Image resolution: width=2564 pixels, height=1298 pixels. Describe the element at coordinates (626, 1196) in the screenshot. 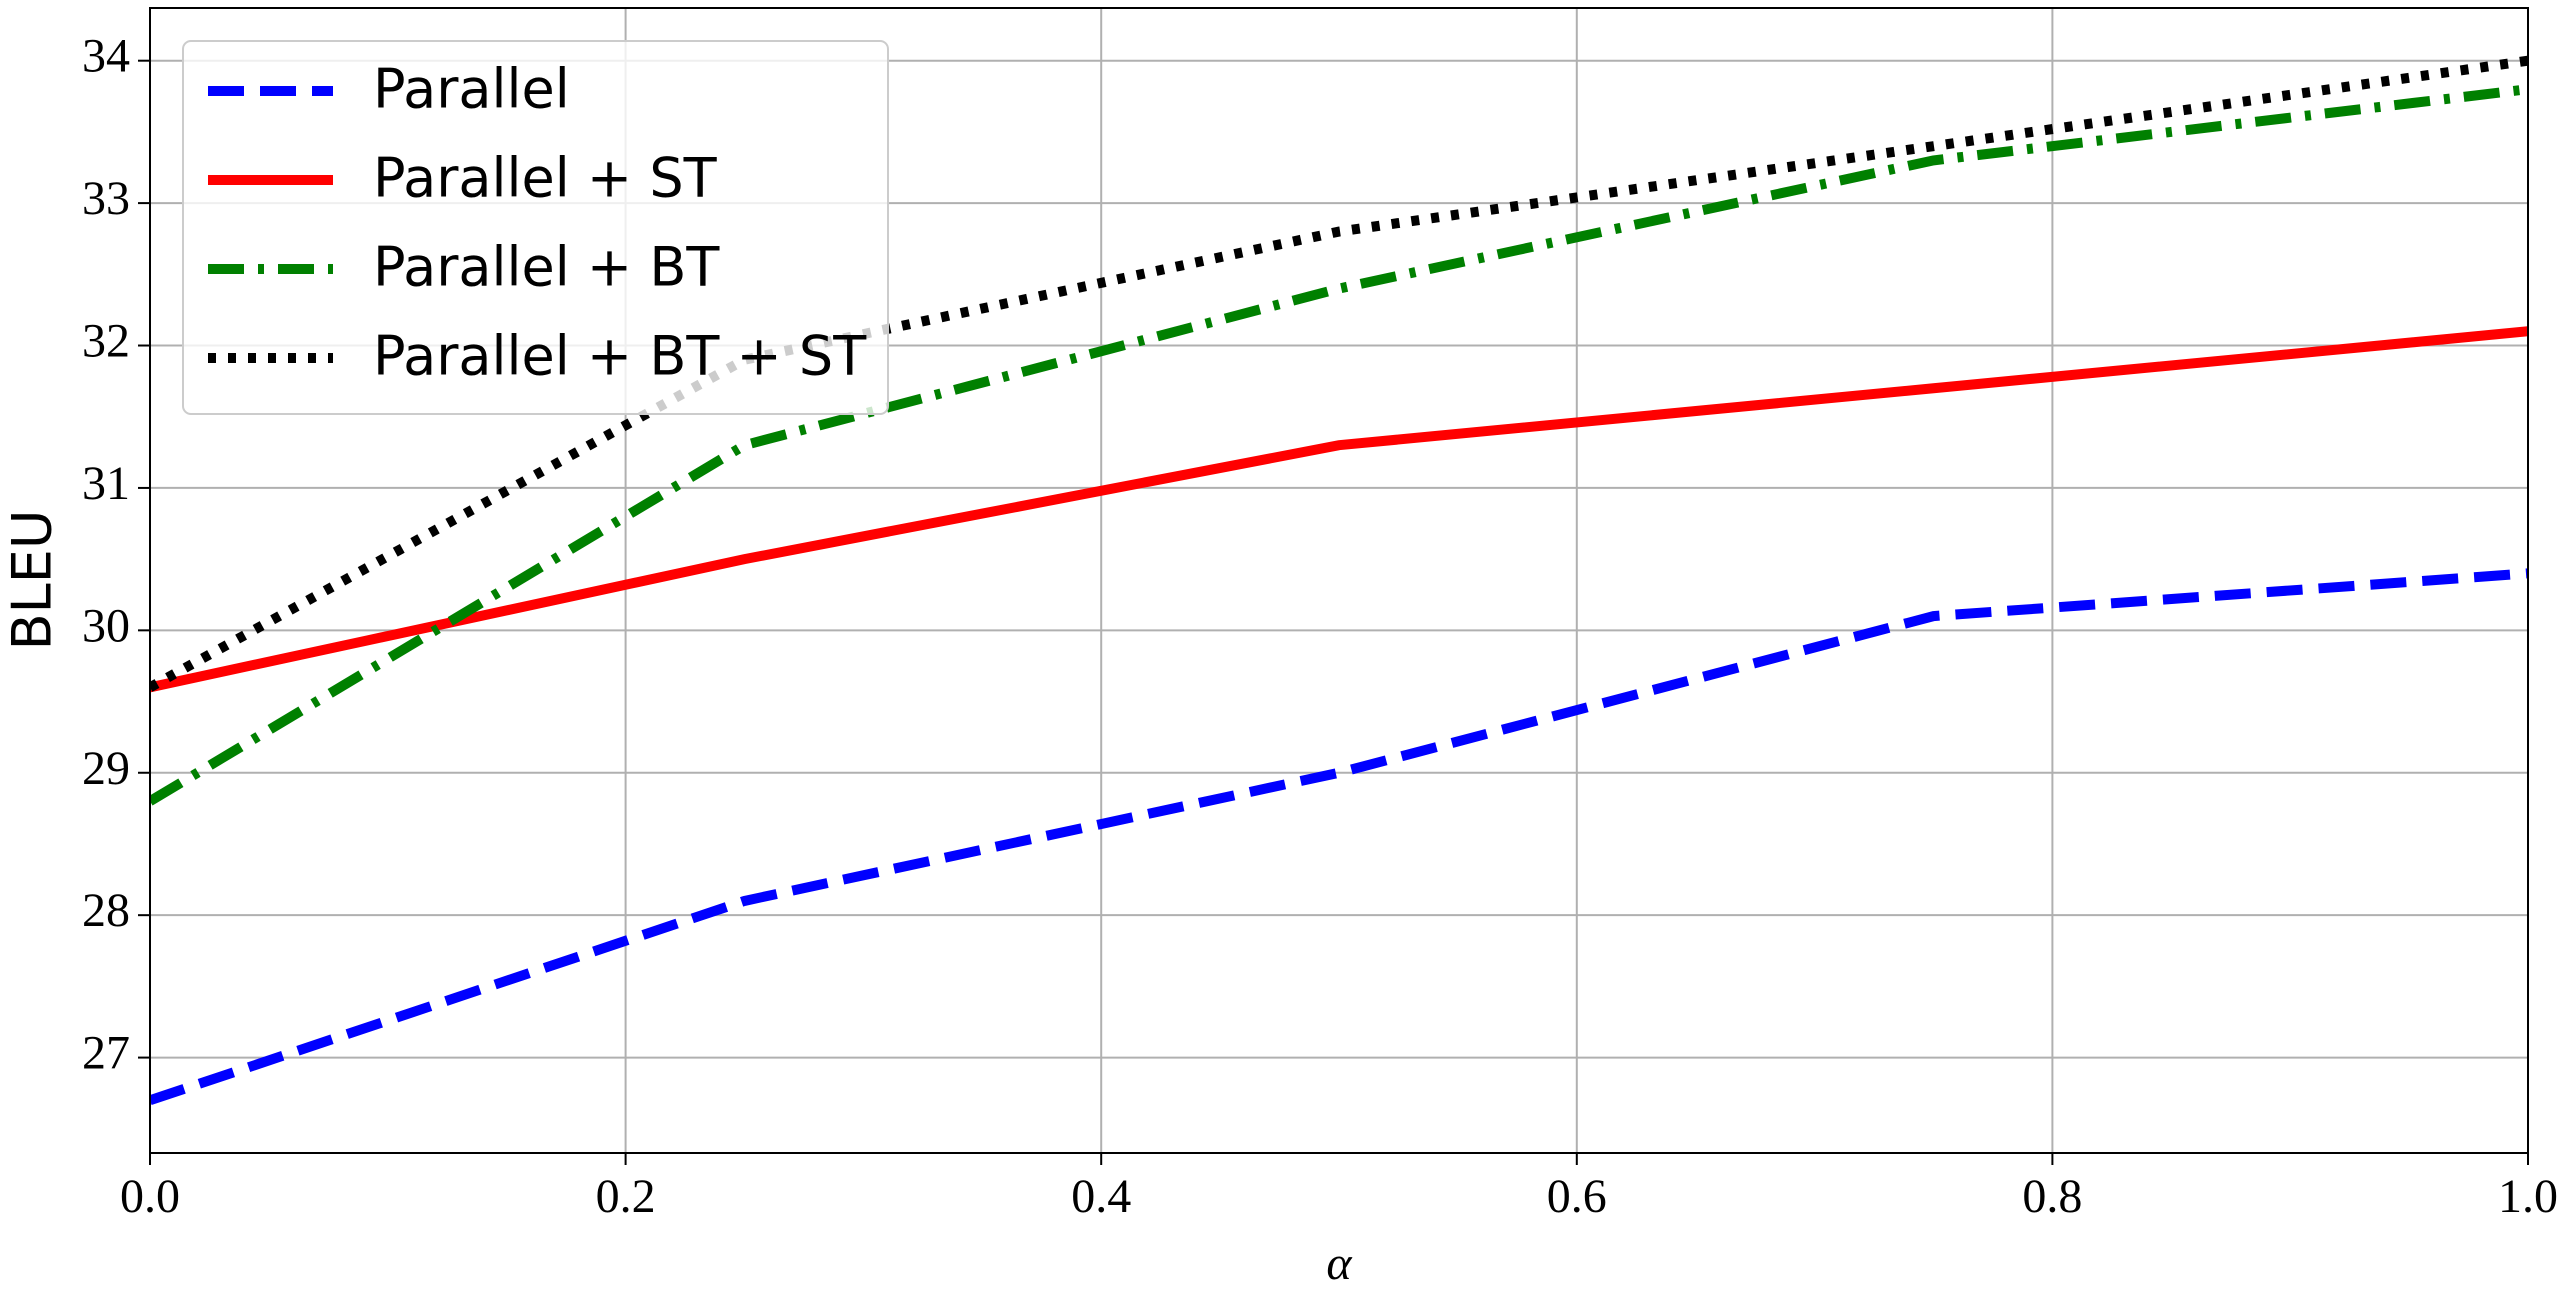

I see `x-tick-label: 0.2` at that location.